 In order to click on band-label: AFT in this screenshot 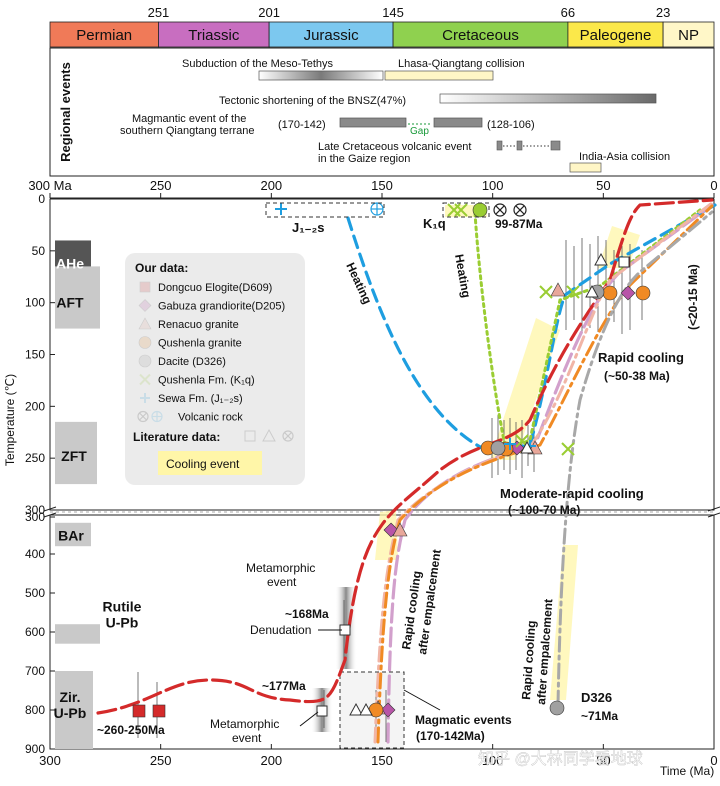, I will do `click(70, 303)`.